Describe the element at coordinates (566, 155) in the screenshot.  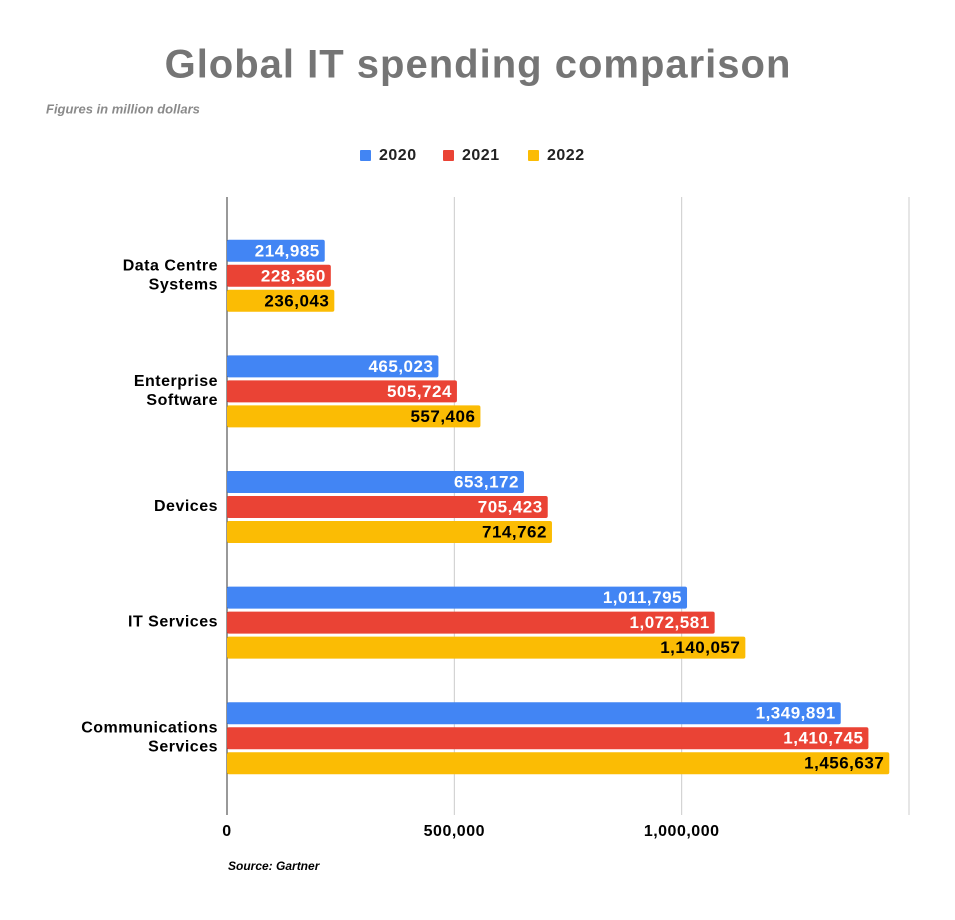
I see `legend-label: 2022` at that location.